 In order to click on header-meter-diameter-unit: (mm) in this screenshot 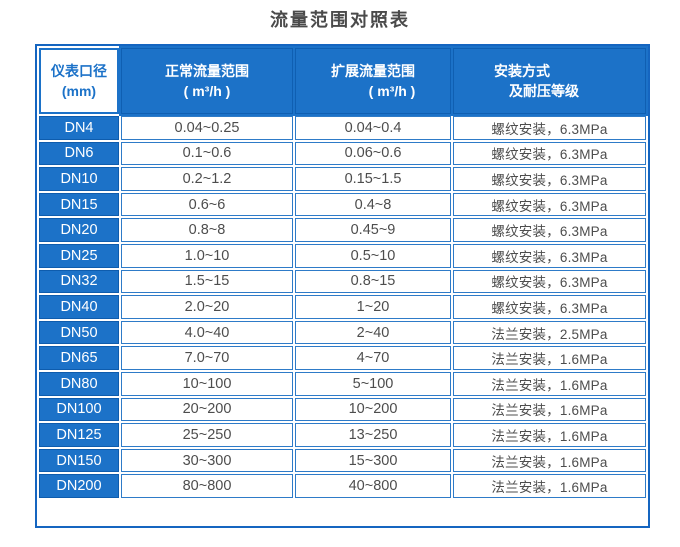, I will do `click(79, 91)`.